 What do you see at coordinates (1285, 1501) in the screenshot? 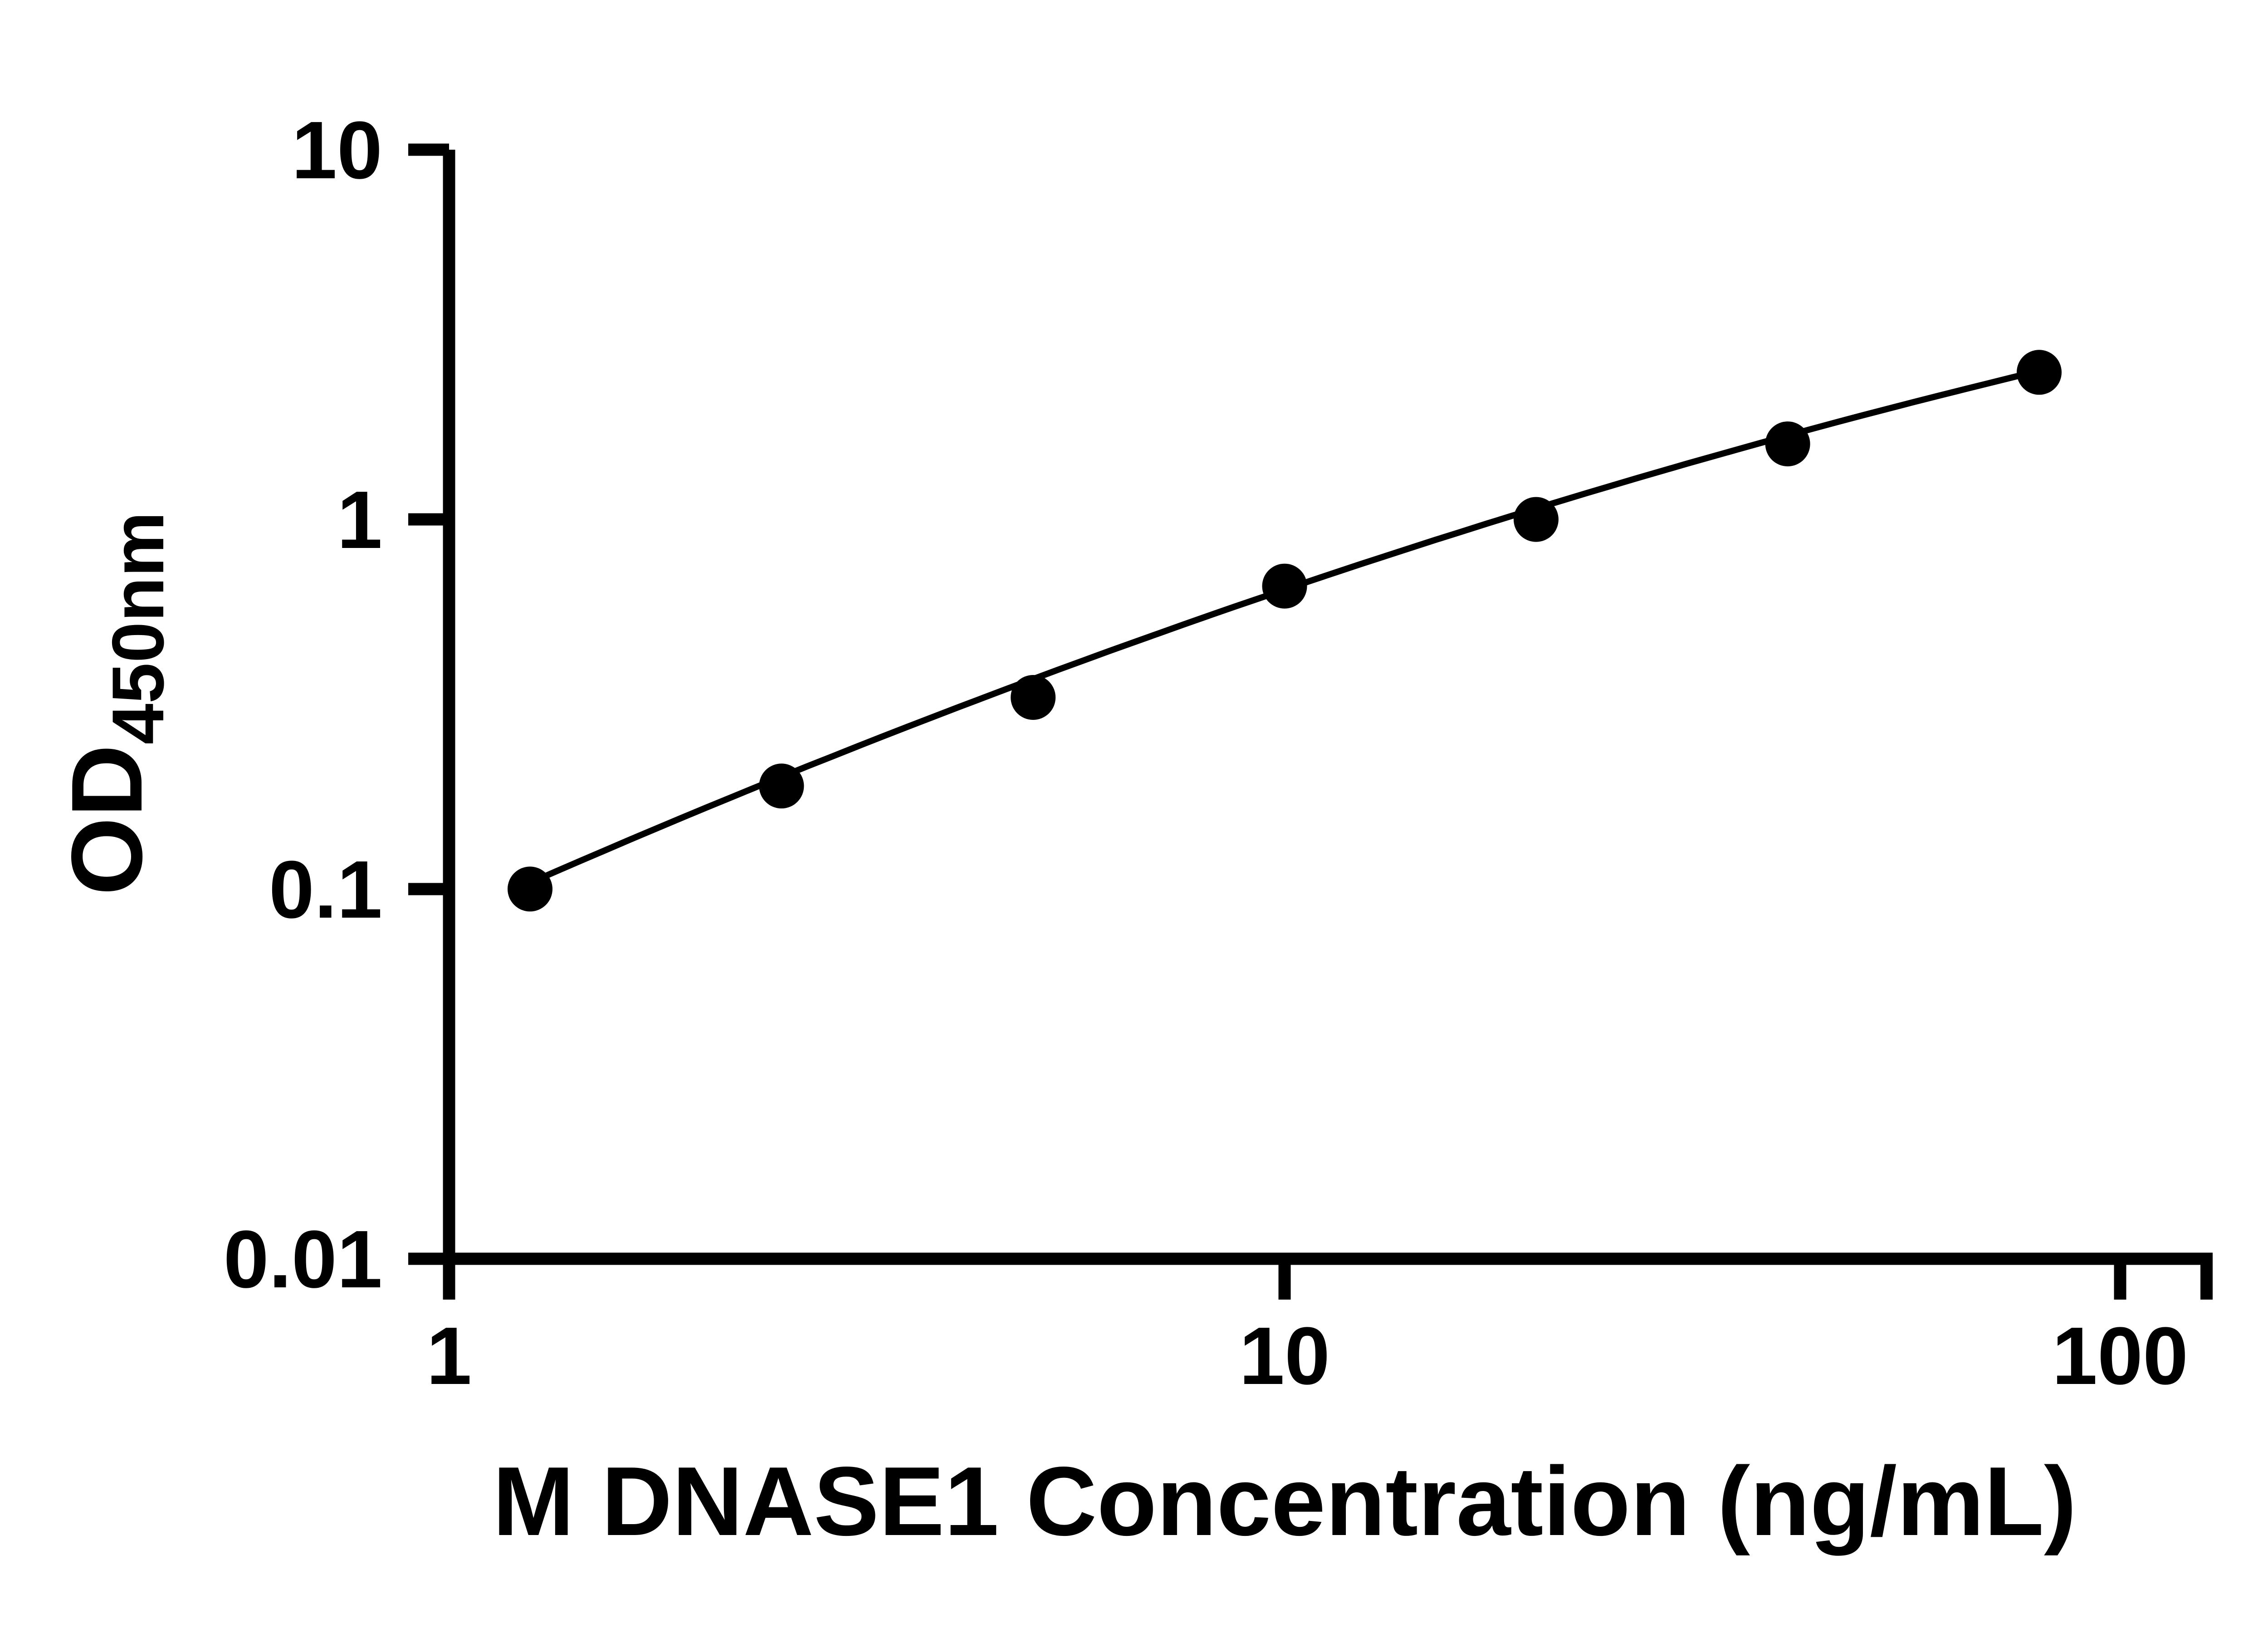
I see `x-axis-title: M DNASE1 Concentration (ng/mL)` at bounding box center [1285, 1501].